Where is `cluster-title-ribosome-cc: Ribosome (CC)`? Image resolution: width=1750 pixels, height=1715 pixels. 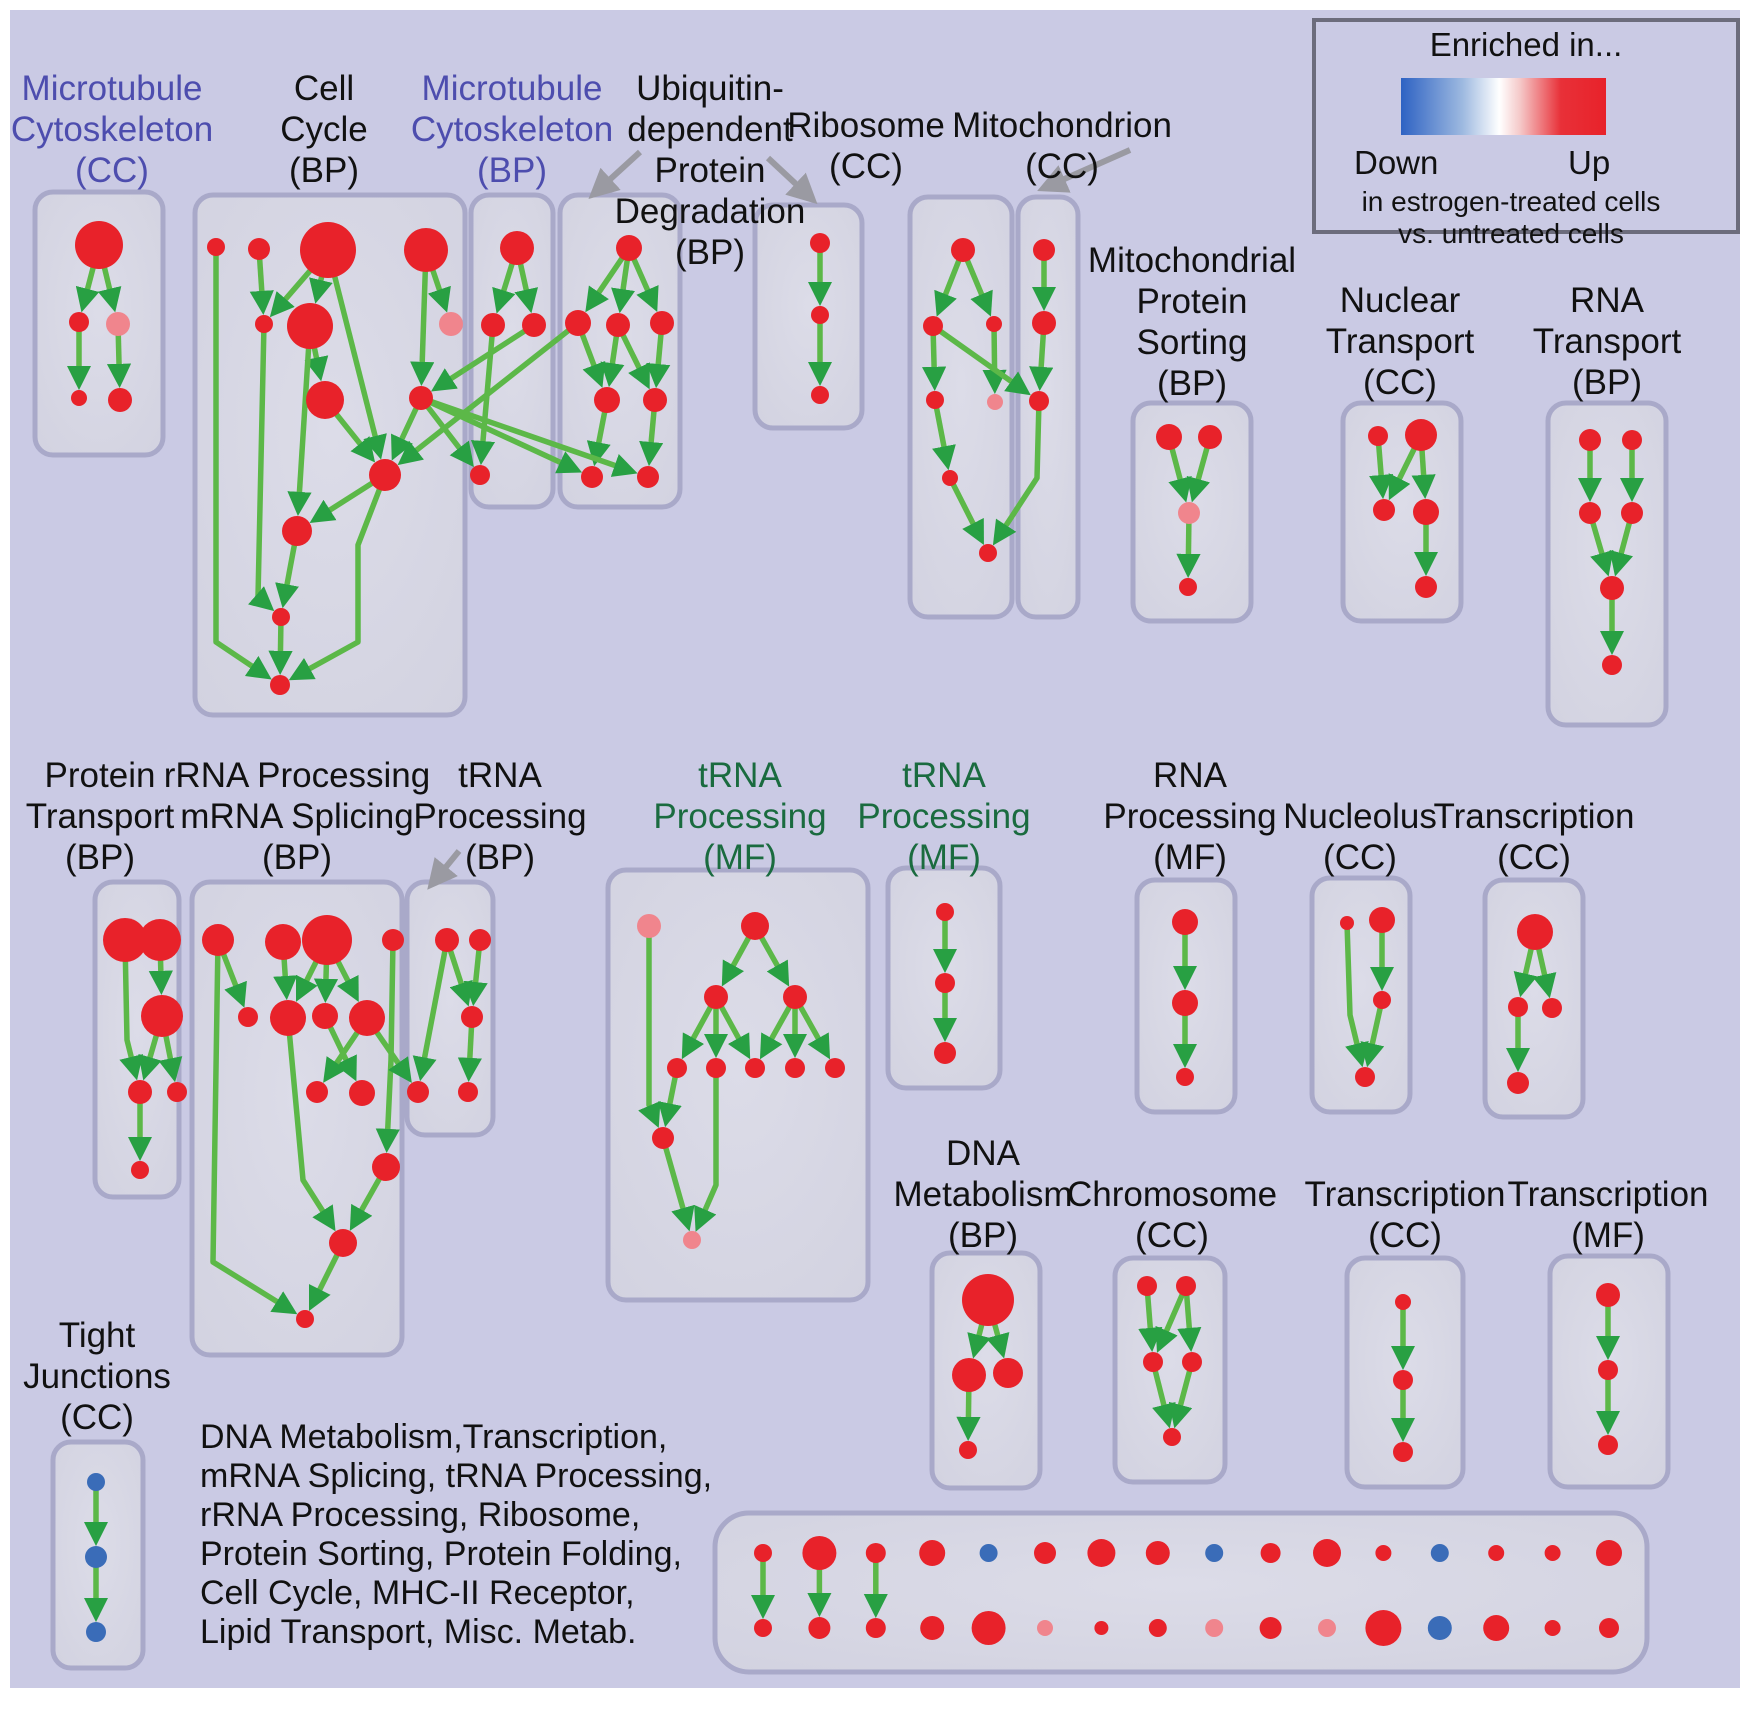 cluster-title-ribosome-cc: Ribosome (CC) is located at coordinates (866, 146).